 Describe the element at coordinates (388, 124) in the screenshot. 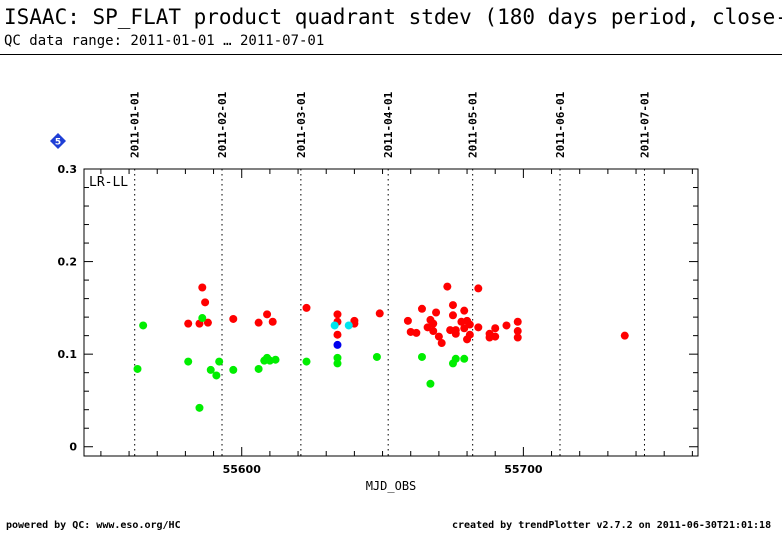

I see `date-marker-label: 2011-04-01` at that location.